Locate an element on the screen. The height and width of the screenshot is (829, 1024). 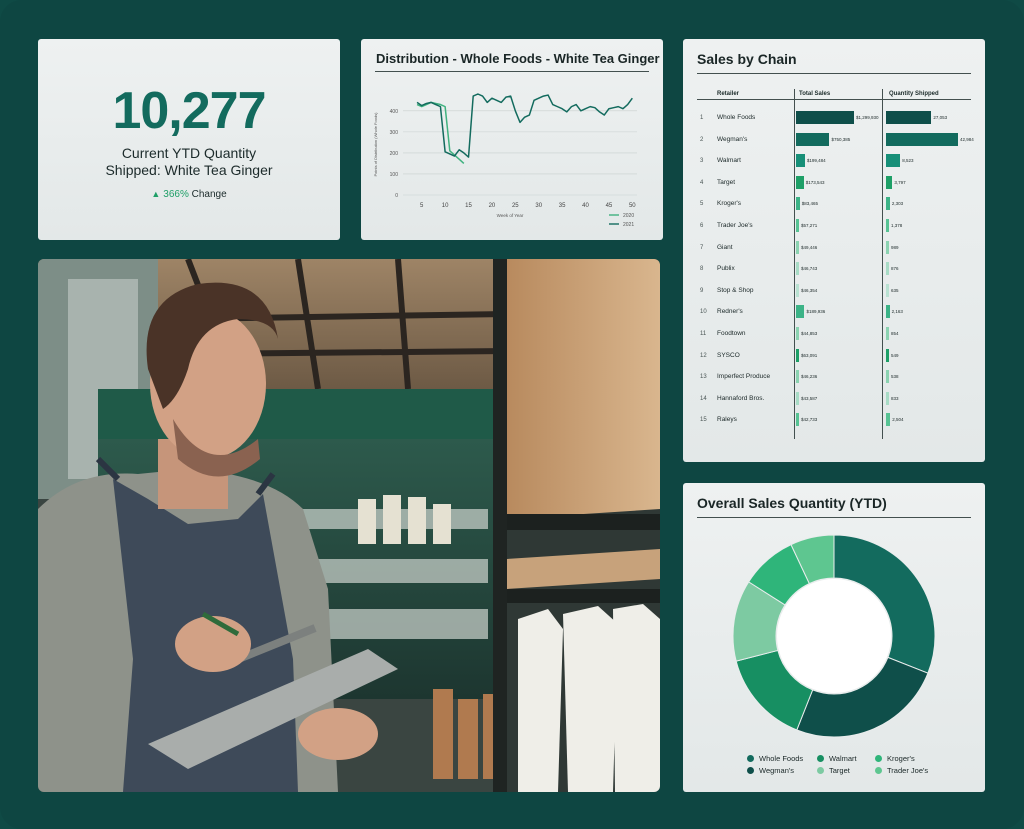
kpi-change-percent: 366% is located at coordinates (176, 194).